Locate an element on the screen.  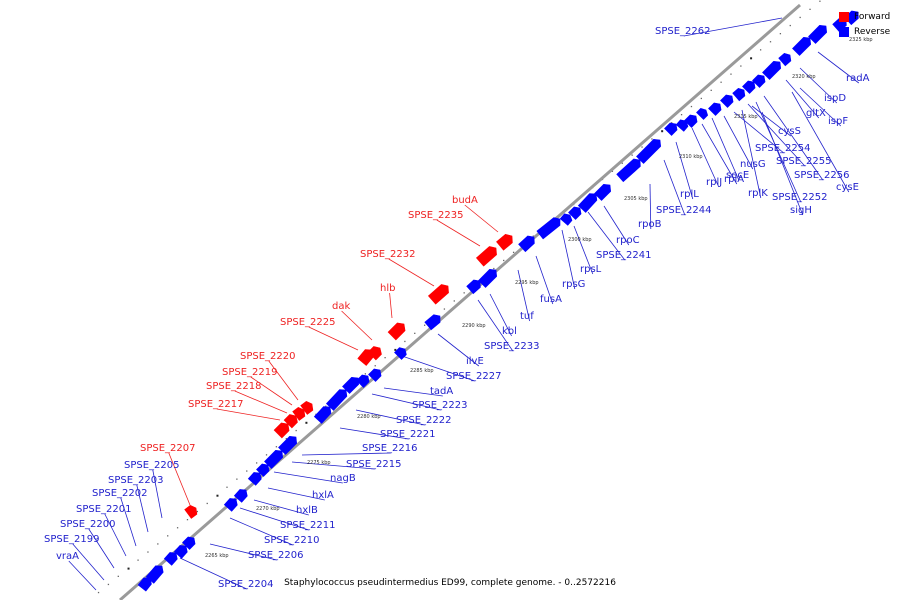
reverse-leader-ispf is located at coordinates (820, 107).